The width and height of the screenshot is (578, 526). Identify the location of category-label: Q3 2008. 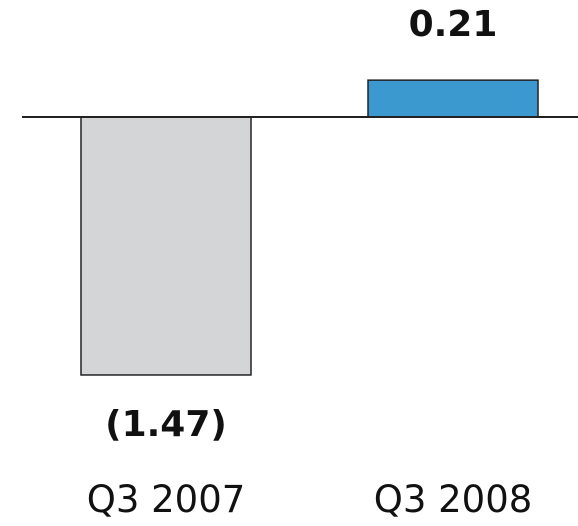
(453, 499).